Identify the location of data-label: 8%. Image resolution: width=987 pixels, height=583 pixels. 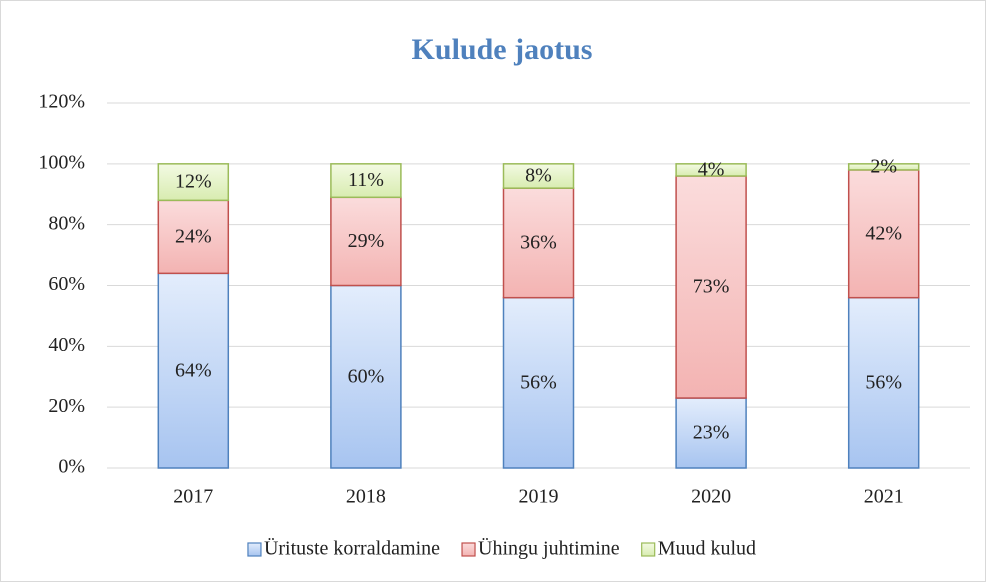
(538, 176).